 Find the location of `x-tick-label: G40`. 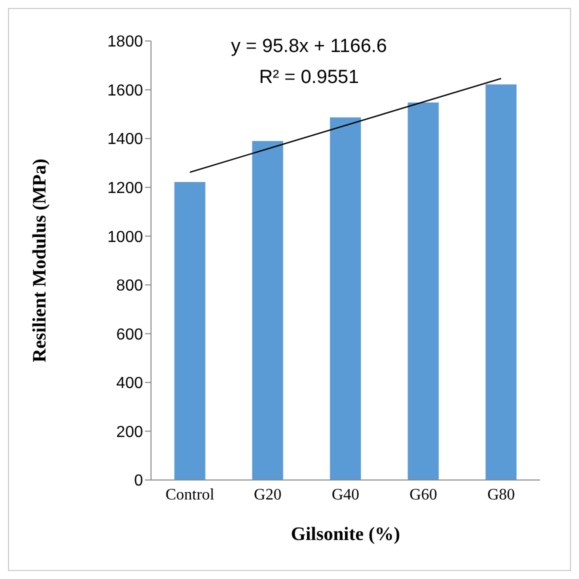

x-tick-label: G40 is located at coordinates (346, 495).